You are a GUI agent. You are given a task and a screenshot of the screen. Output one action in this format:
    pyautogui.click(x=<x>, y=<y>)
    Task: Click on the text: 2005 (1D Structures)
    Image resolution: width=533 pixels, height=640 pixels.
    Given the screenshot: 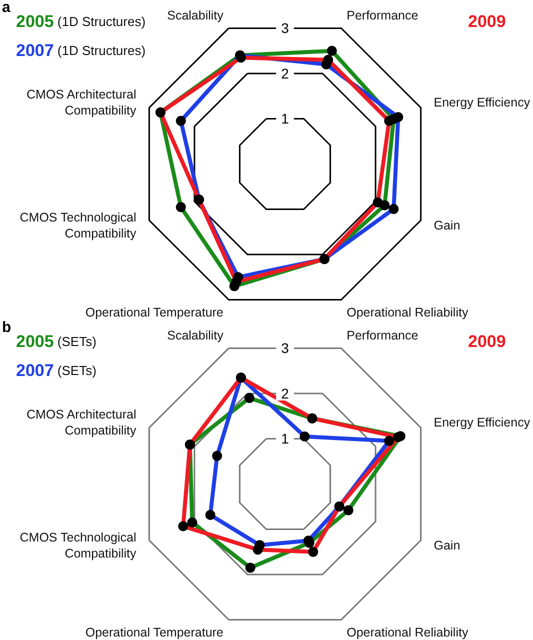 What is the action you would take?
    pyautogui.click(x=81, y=21)
    